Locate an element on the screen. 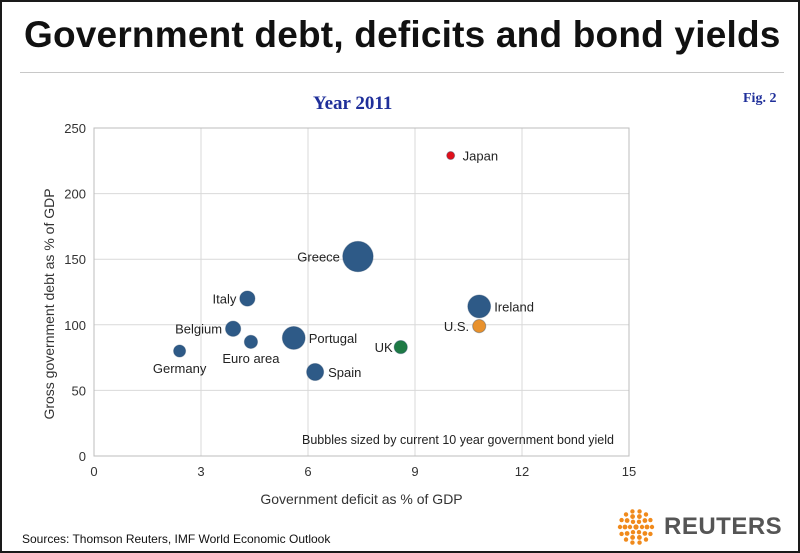  point-label: Ireland is located at coordinates (514, 306).